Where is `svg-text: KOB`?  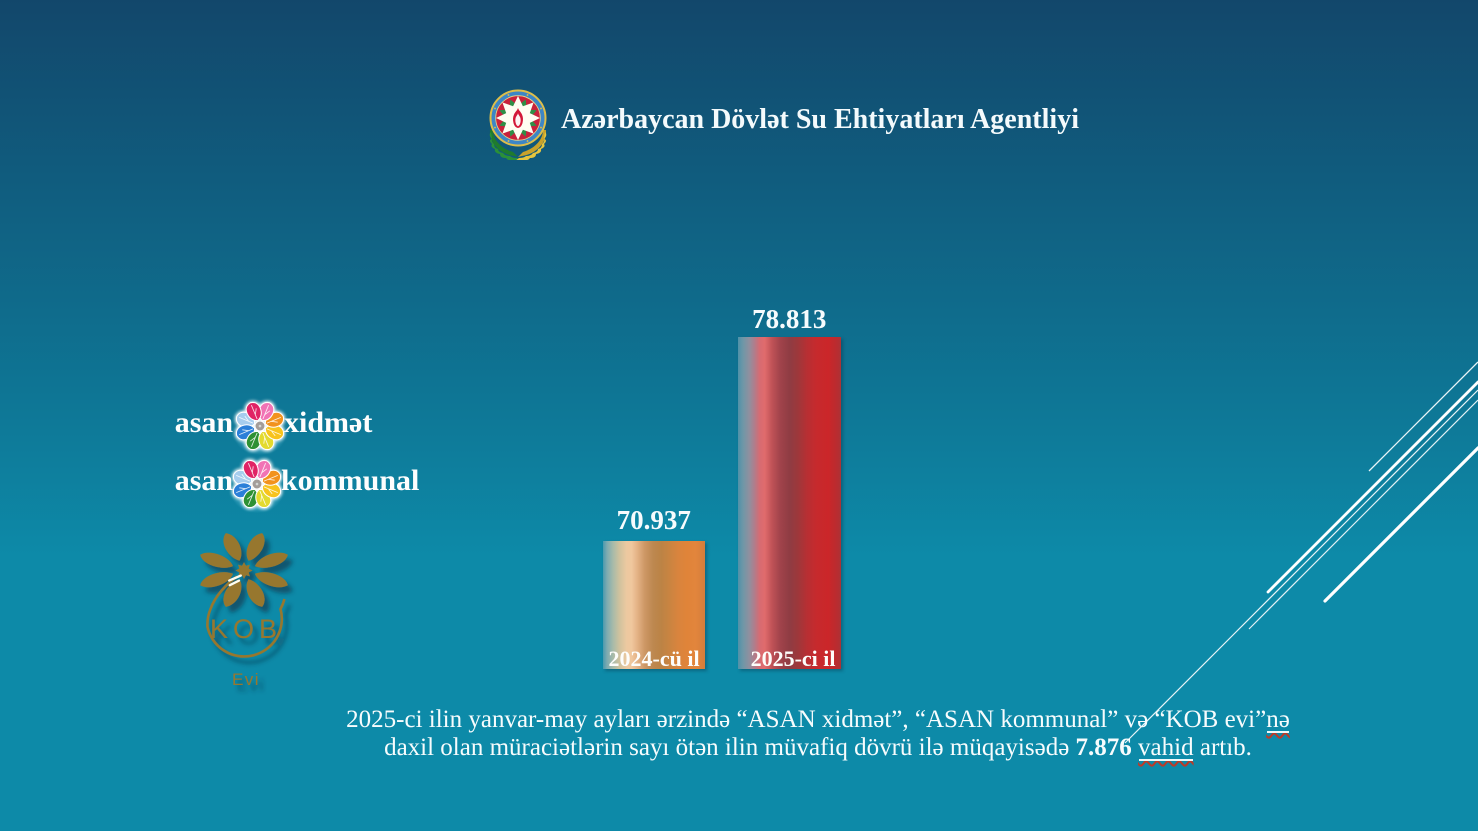
svg-text: KOB is located at coordinates (246, 629).